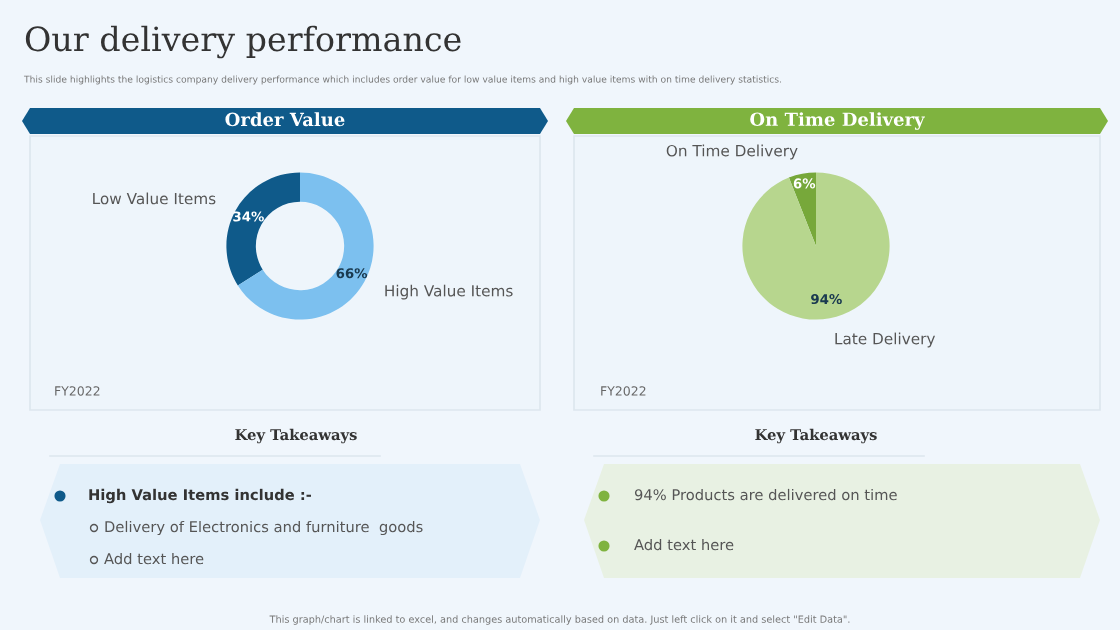 This screenshot has height=630, width=1120. Describe the element at coordinates (285, 119) in the screenshot. I see `chart-title: Order Value` at that location.